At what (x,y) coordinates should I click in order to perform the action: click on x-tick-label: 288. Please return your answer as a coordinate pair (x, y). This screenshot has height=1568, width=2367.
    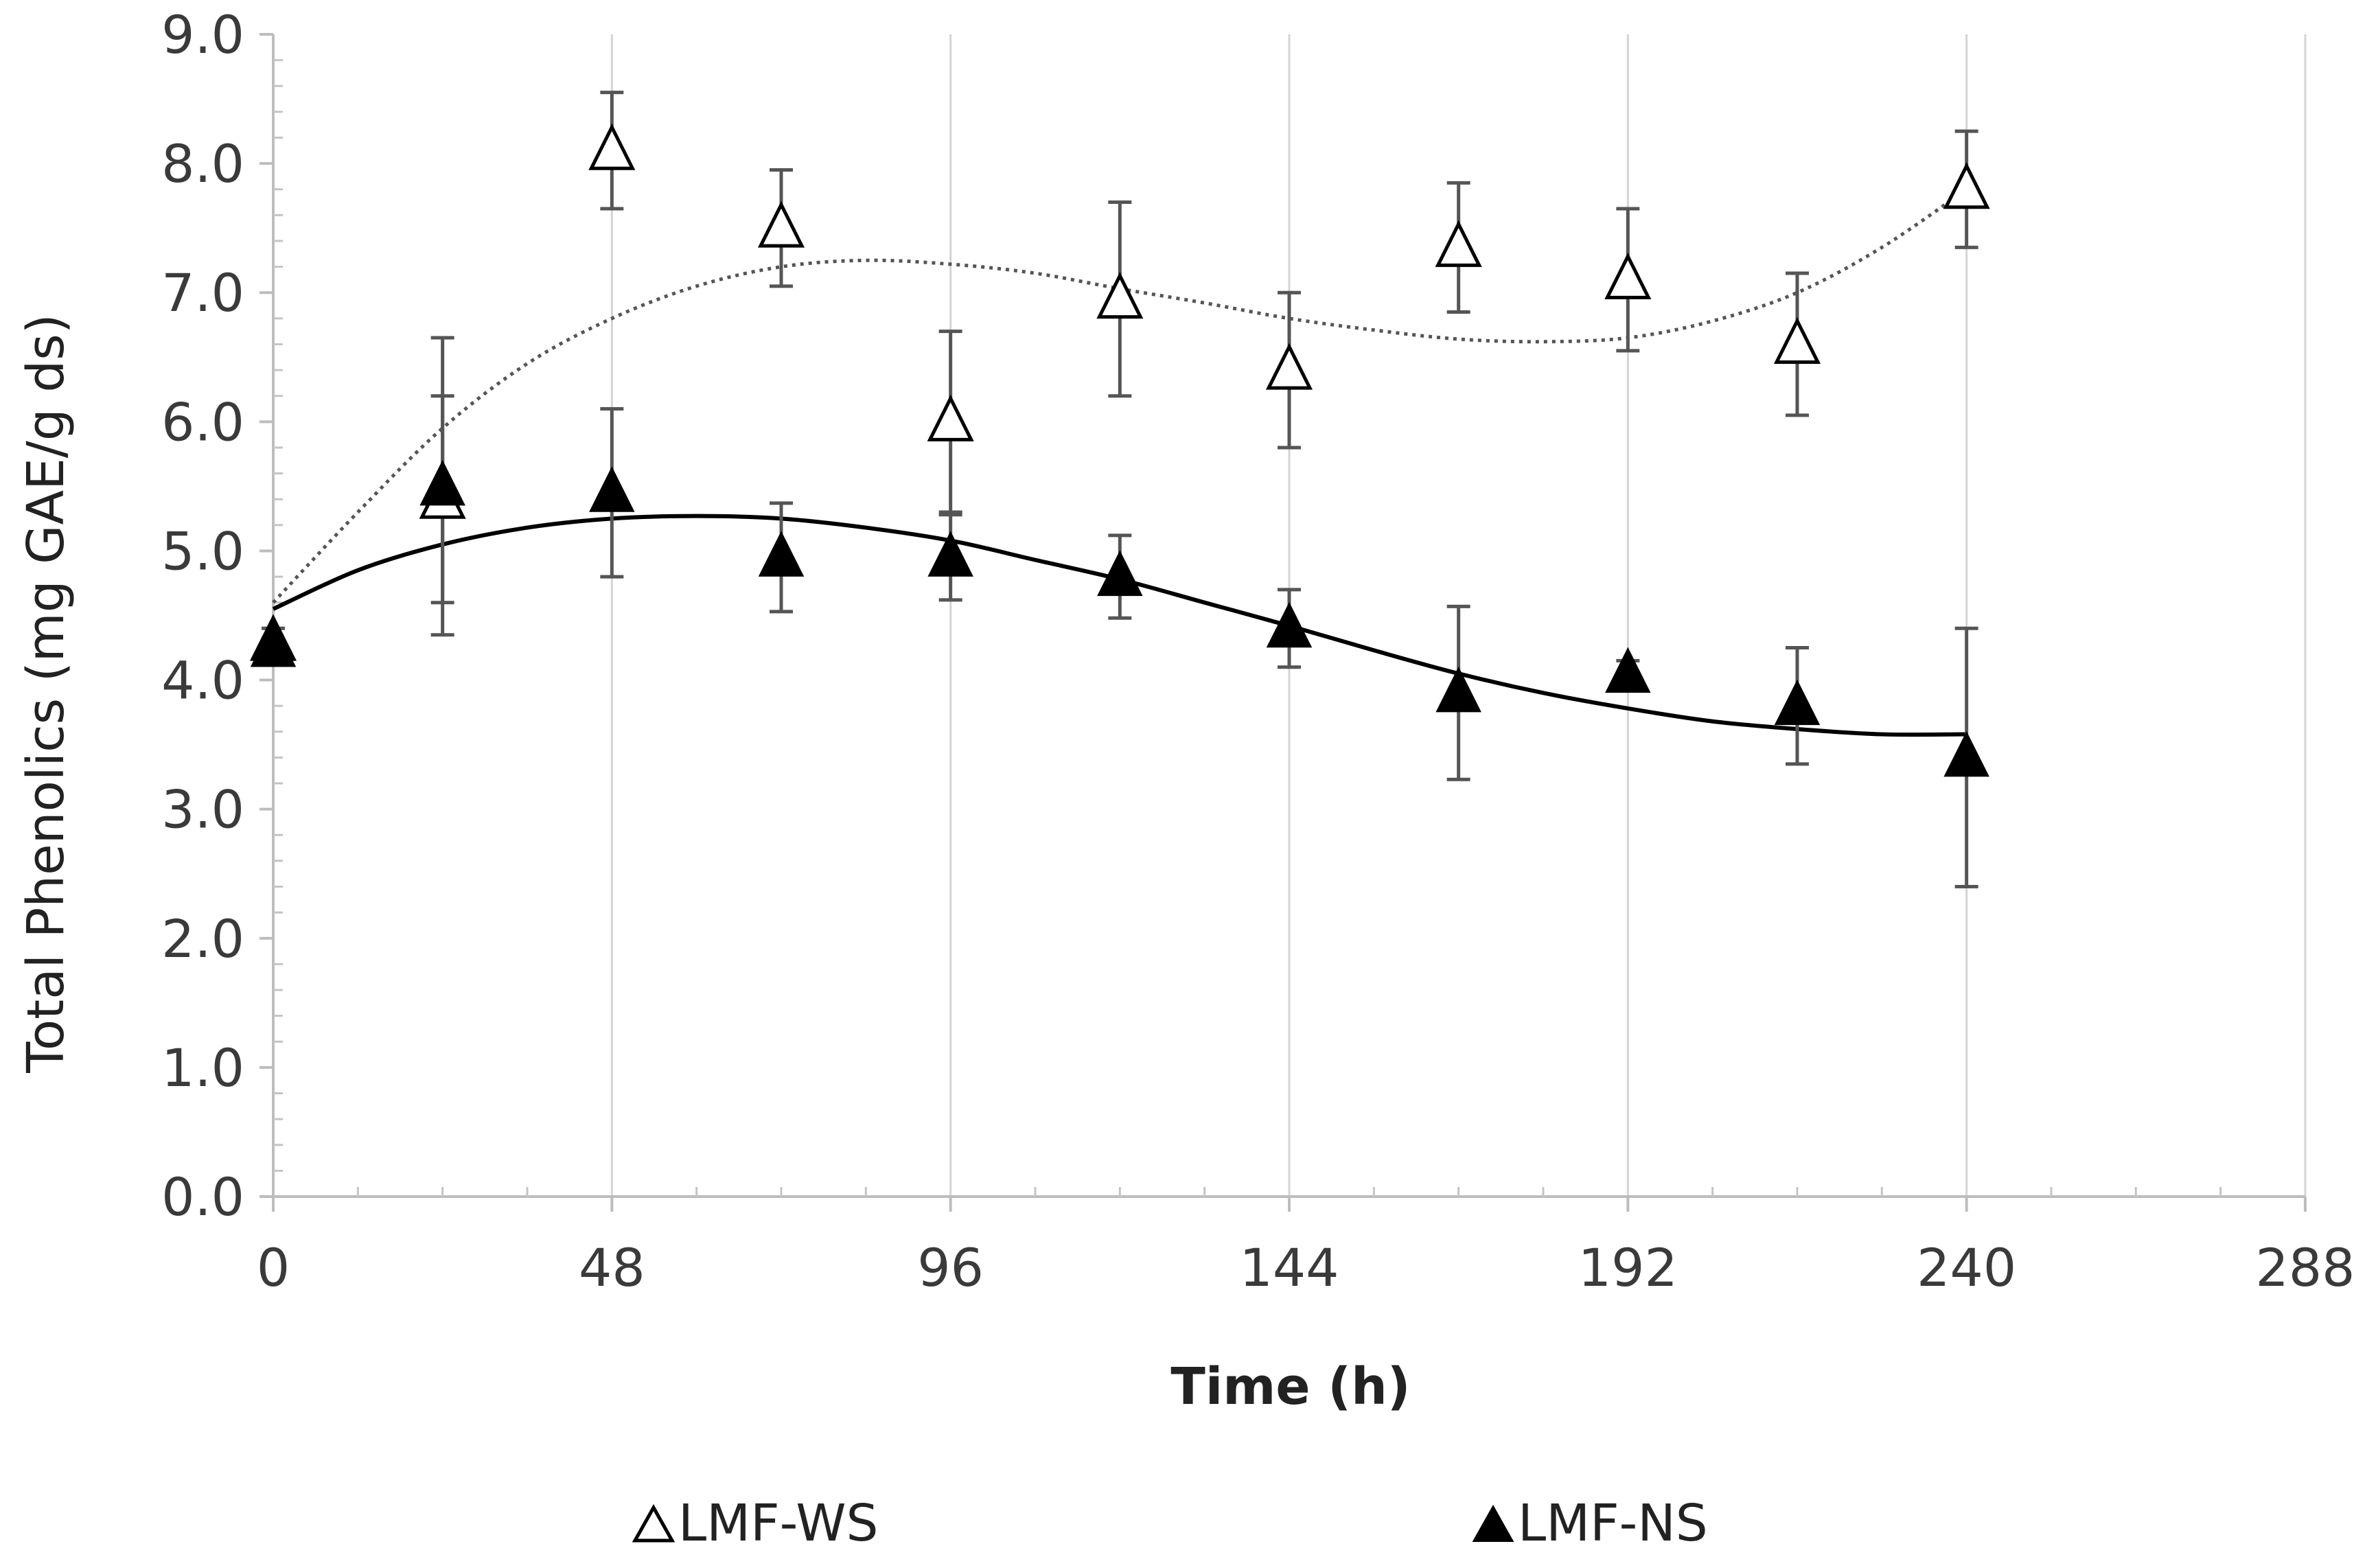
    Looking at the image, I should click on (2305, 1267).